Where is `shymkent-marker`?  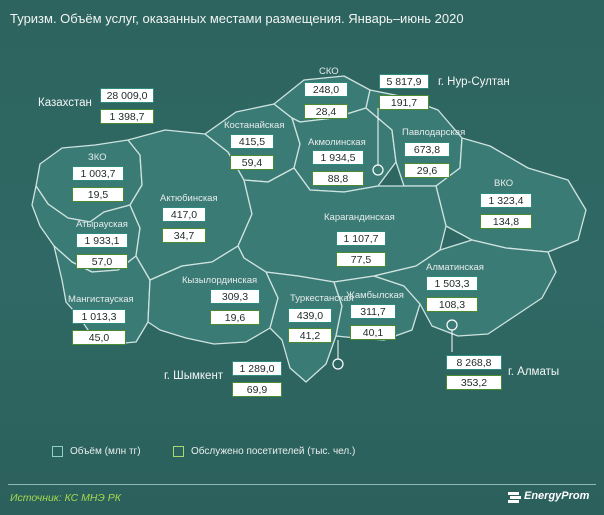 shymkent-marker is located at coordinates (338, 364).